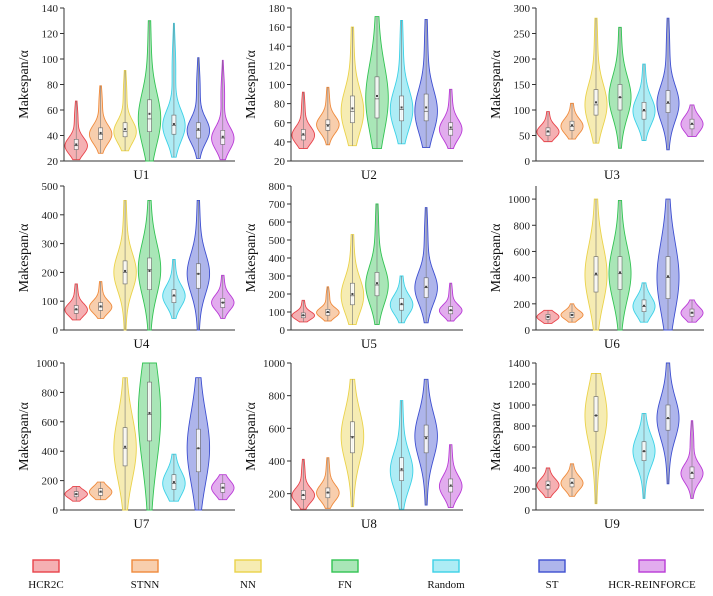 The height and width of the screenshot is (596, 713). What do you see at coordinates (45, 585) in the screenshot?
I see `legend-label: HCR2C` at bounding box center [45, 585].